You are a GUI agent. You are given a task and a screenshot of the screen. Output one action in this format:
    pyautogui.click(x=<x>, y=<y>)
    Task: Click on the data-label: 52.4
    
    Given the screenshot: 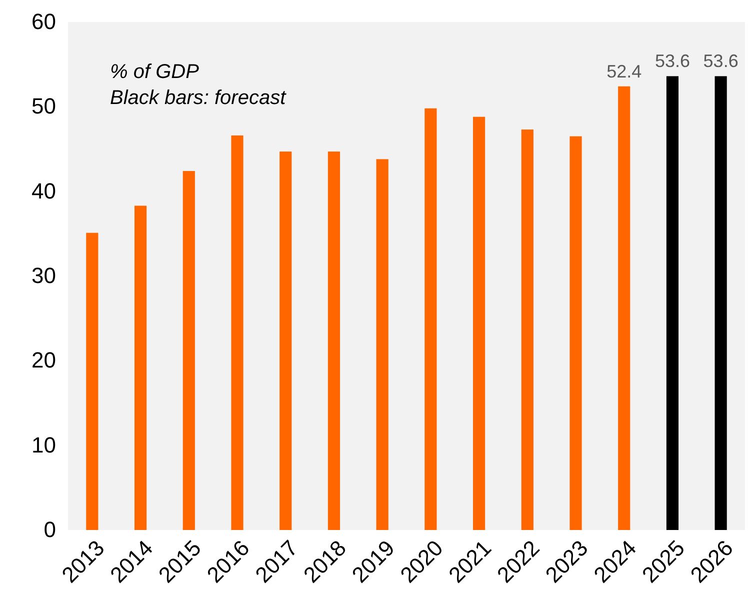 What is the action you would take?
    pyautogui.click(x=624, y=71)
    